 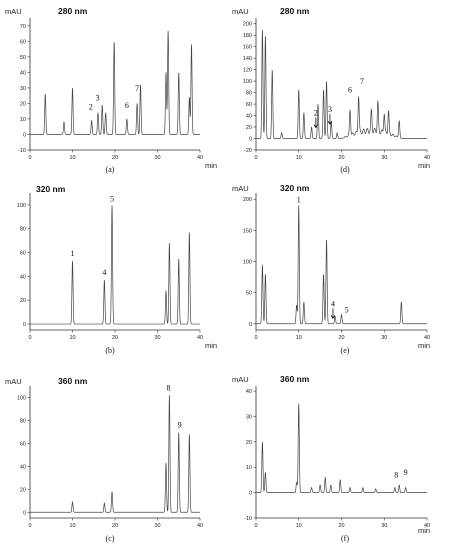 What do you see at coordinates (345, 350) in the screenshot?
I see `panel-label: (e)` at bounding box center [345, 350].